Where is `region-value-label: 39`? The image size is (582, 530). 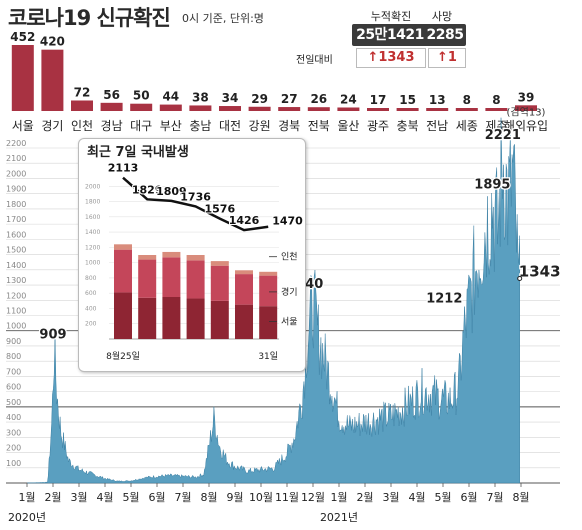 region-value-label: 39 is located at coordinates (526, 97).